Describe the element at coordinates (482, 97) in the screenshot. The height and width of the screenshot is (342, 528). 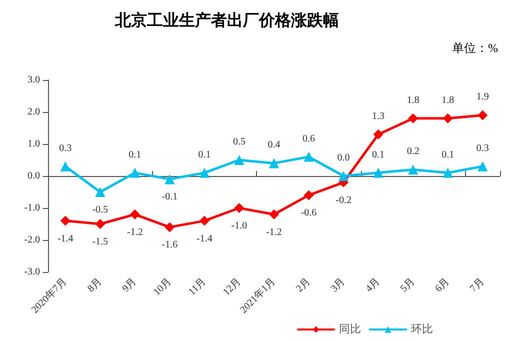
I see `data-label: 1.9` at that location.